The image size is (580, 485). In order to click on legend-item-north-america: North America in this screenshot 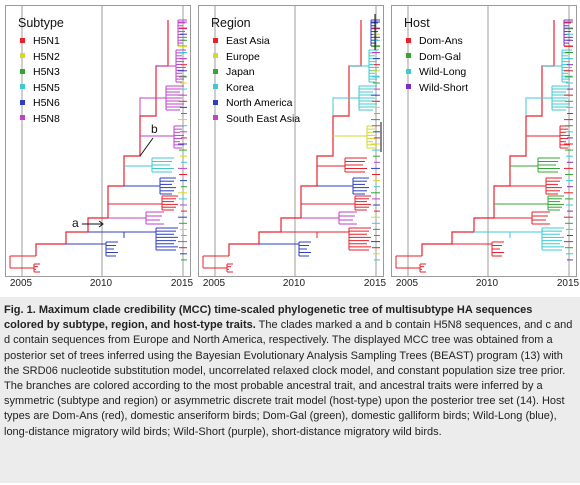, I will do `click(256, 104)`.